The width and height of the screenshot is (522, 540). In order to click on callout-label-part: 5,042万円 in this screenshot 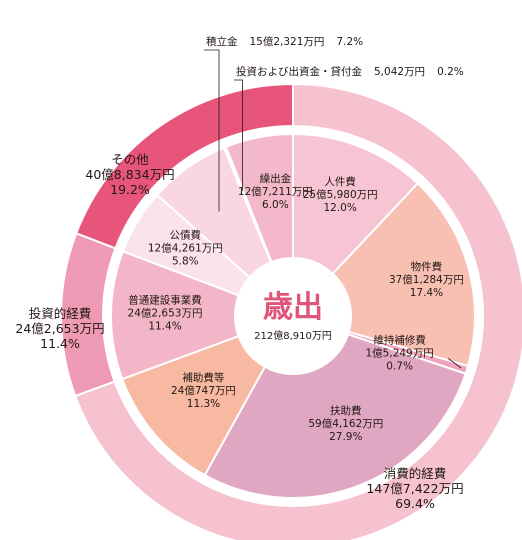, I will do `click(399, 72)`.